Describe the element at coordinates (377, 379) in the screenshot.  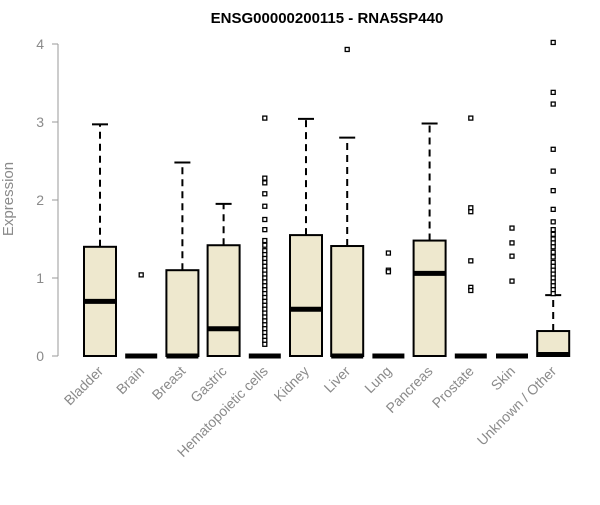
I see `x-tick-label: Lung` at that location.